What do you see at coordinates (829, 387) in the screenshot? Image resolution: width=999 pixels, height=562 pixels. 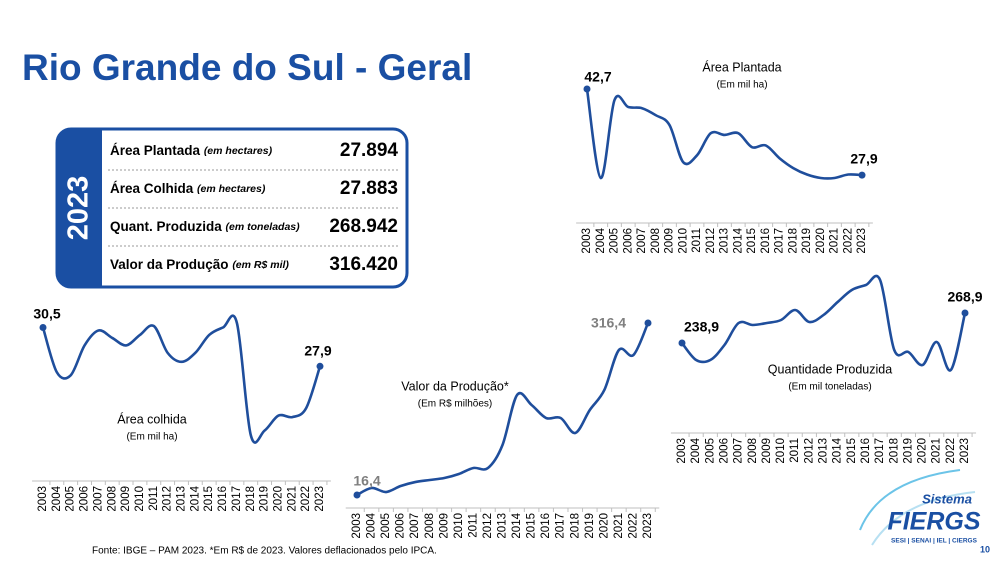 I see `chart-subtitle: (Em mil toneladas)` at bounding box center [829, 387].